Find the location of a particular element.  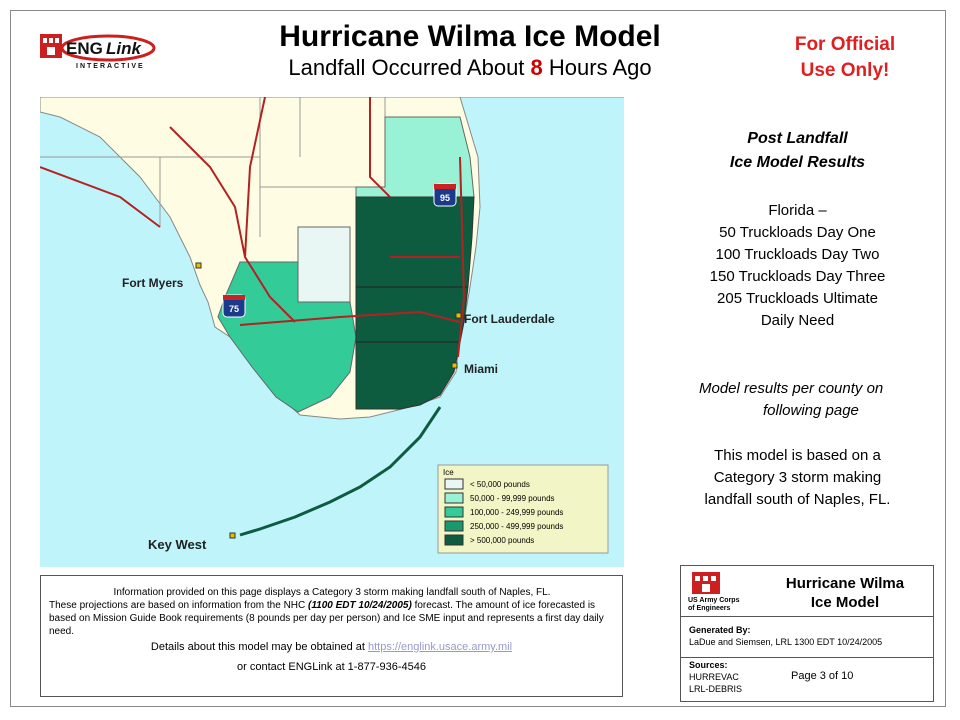

logo-text-eng: ENG is located at coordinates (84, 48).